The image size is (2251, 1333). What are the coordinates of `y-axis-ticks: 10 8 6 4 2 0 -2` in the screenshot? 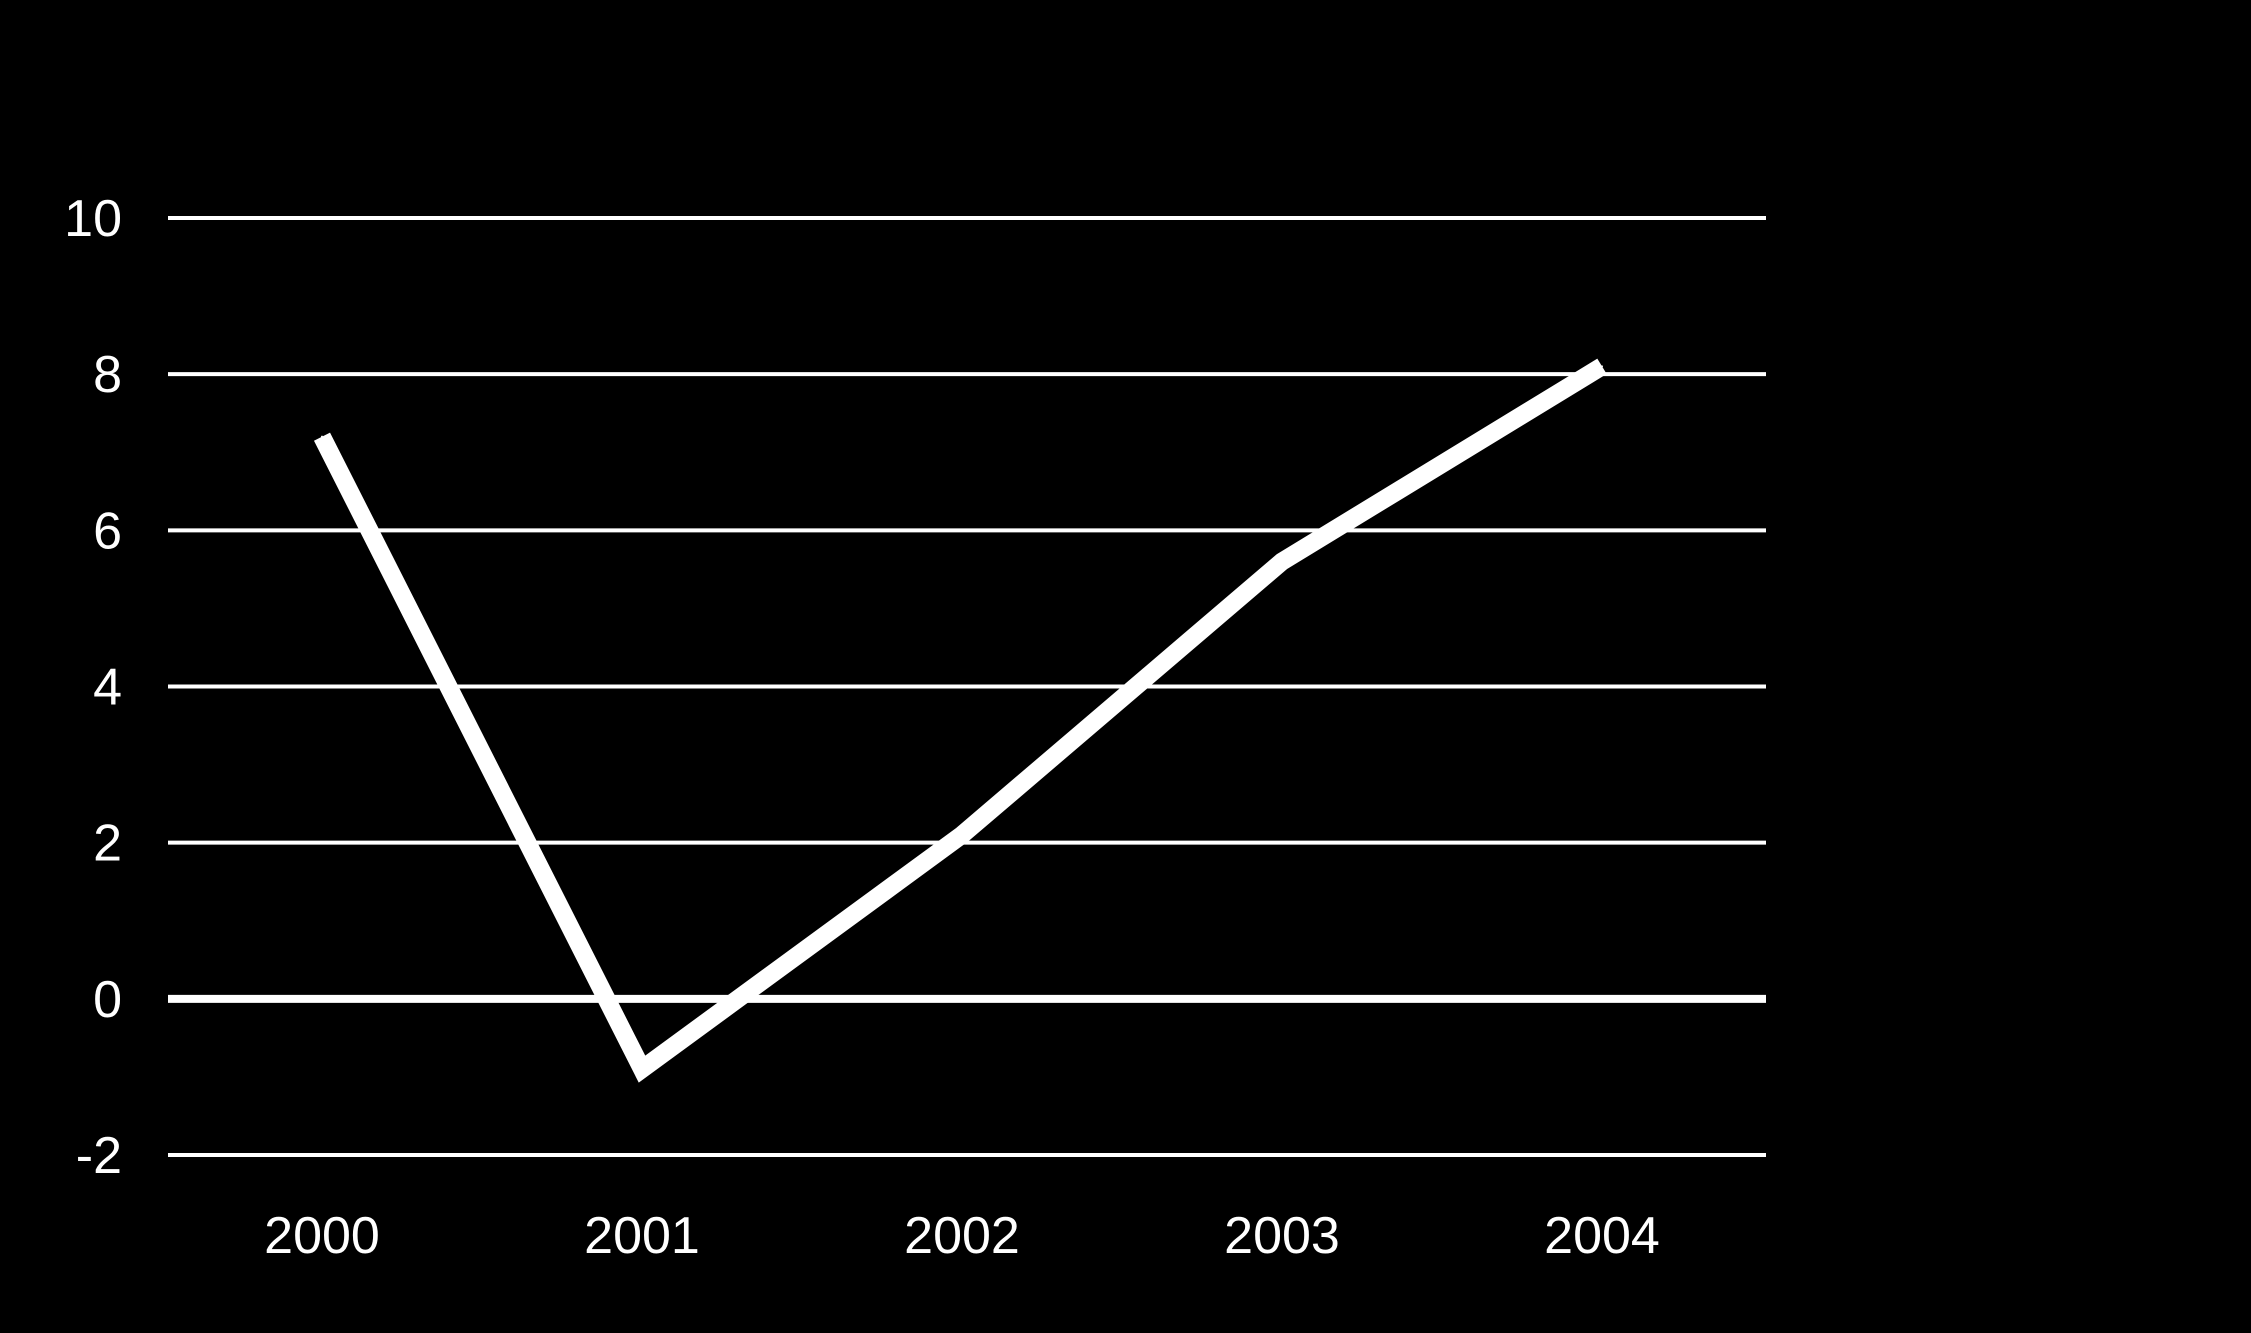 It's located at (93, 687).